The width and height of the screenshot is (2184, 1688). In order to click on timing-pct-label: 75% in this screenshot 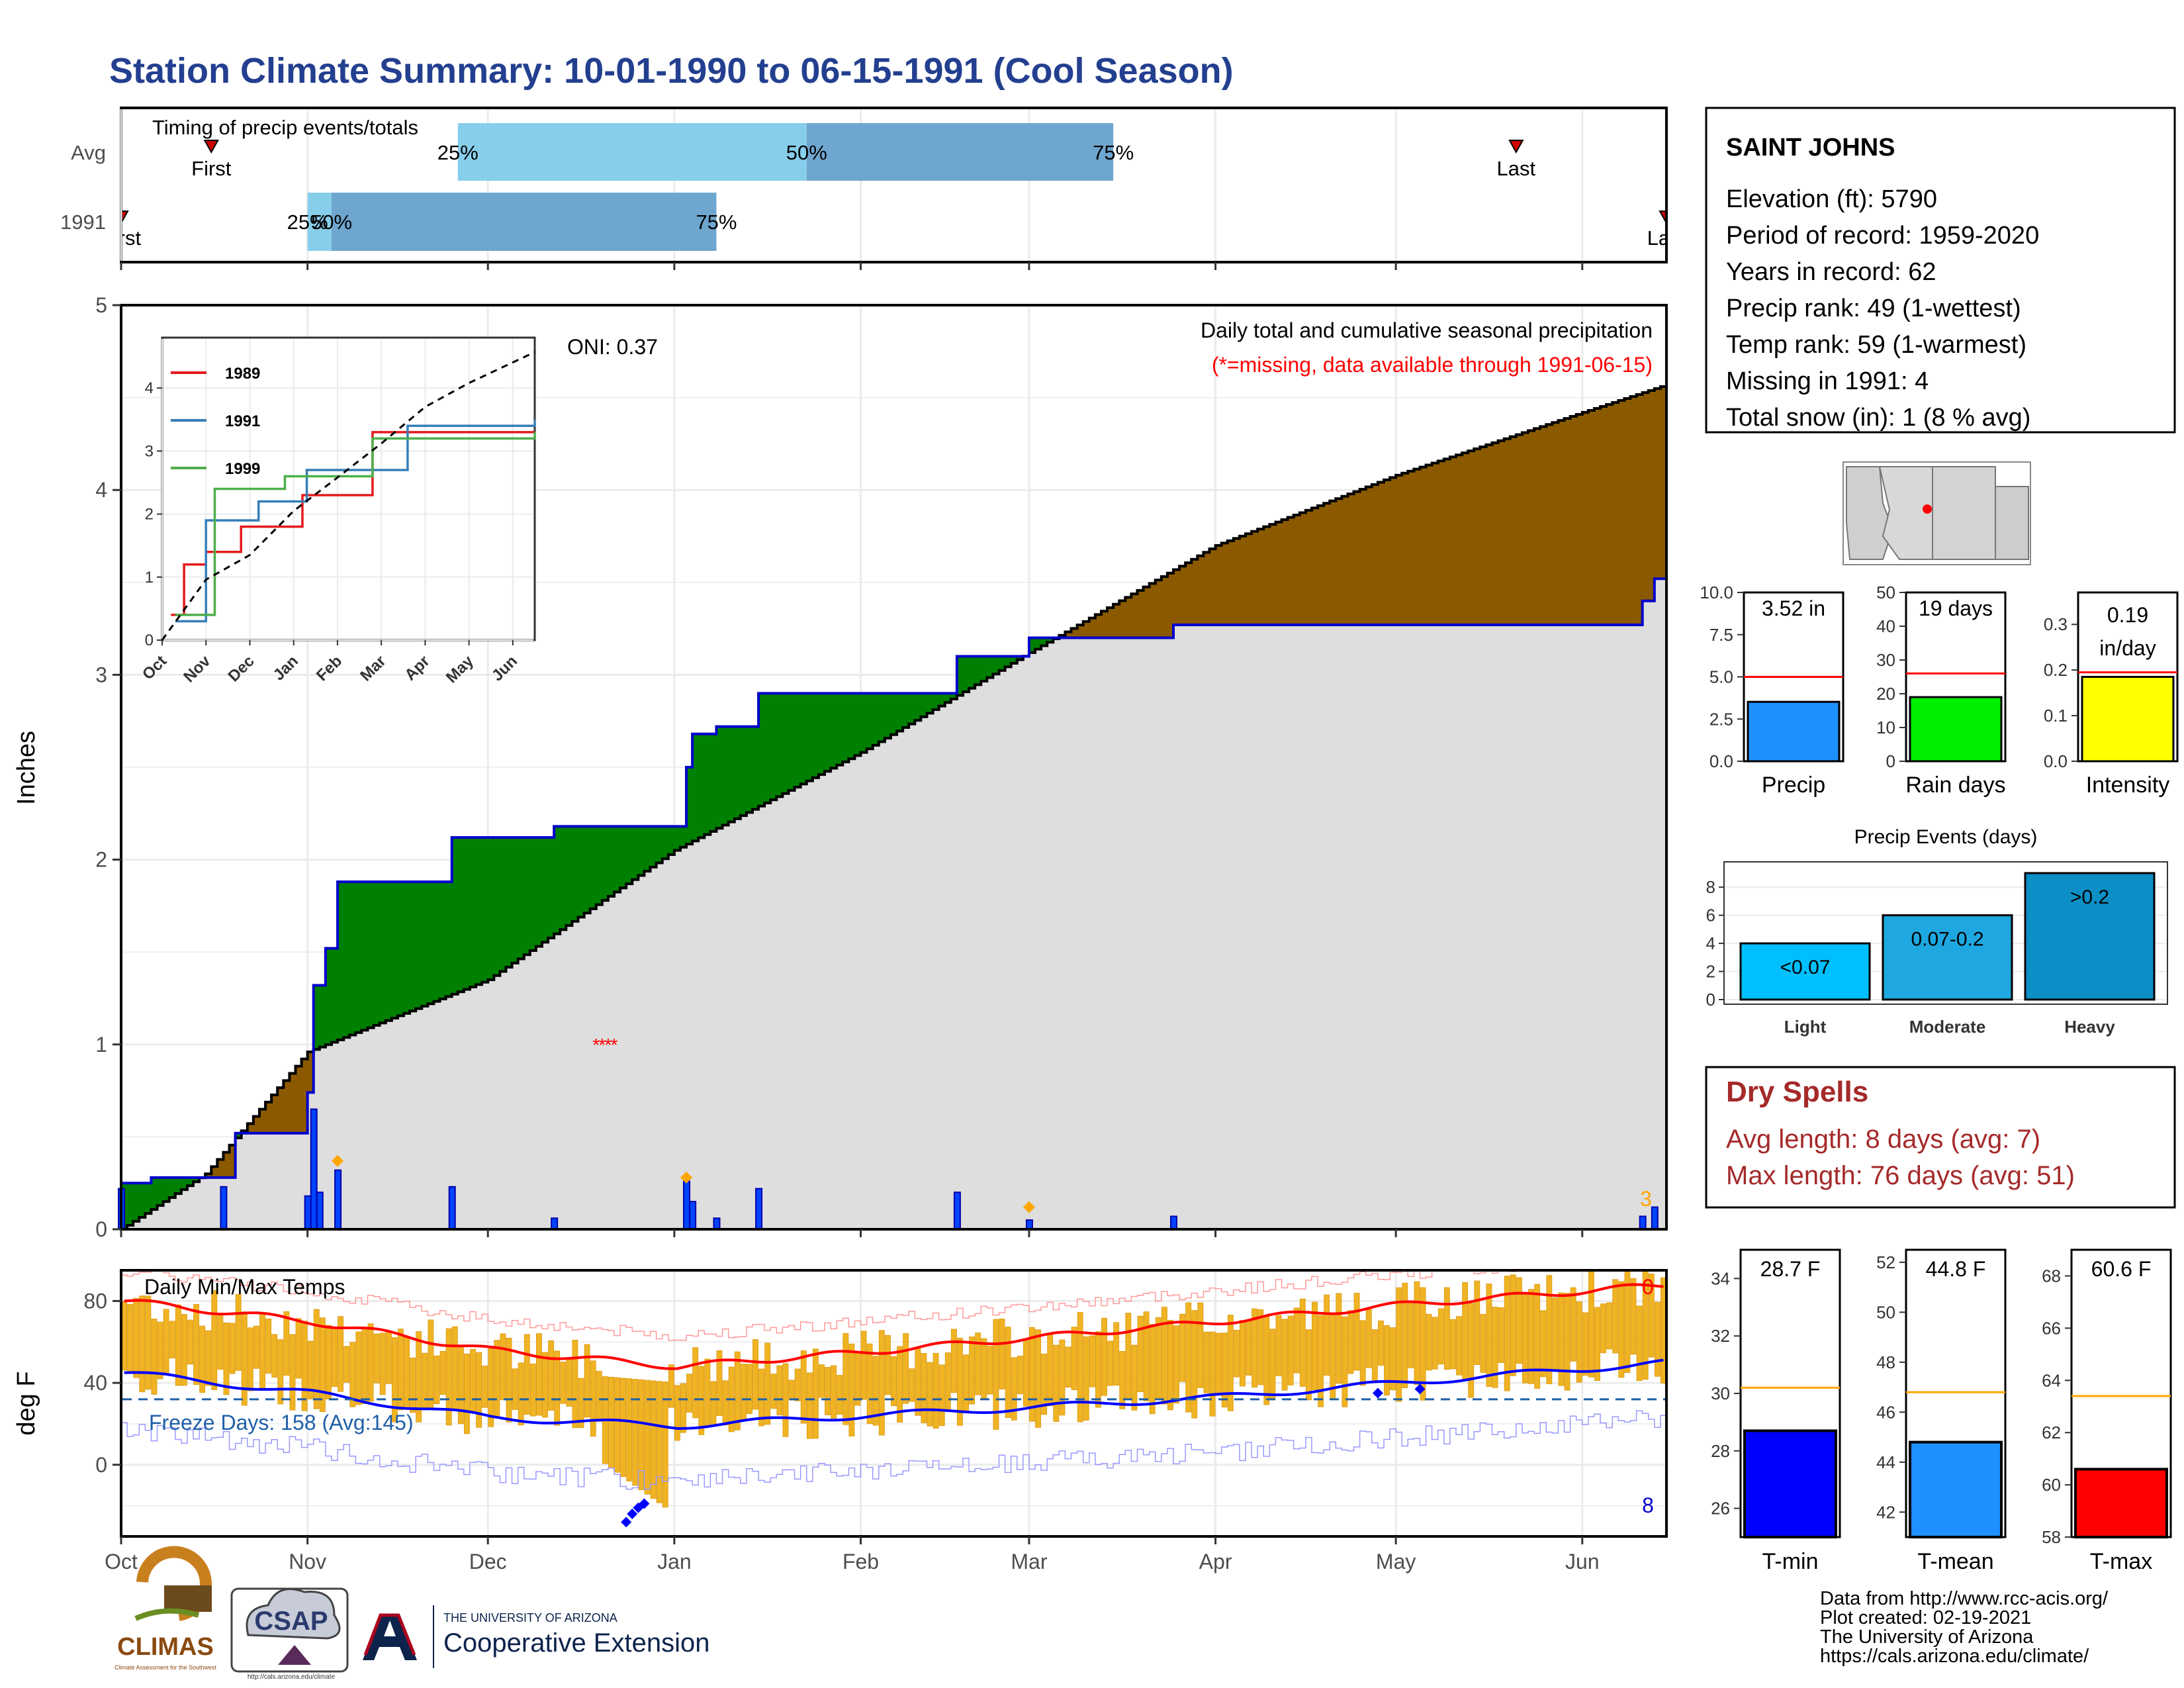, I will do `click(1113, 152)`.